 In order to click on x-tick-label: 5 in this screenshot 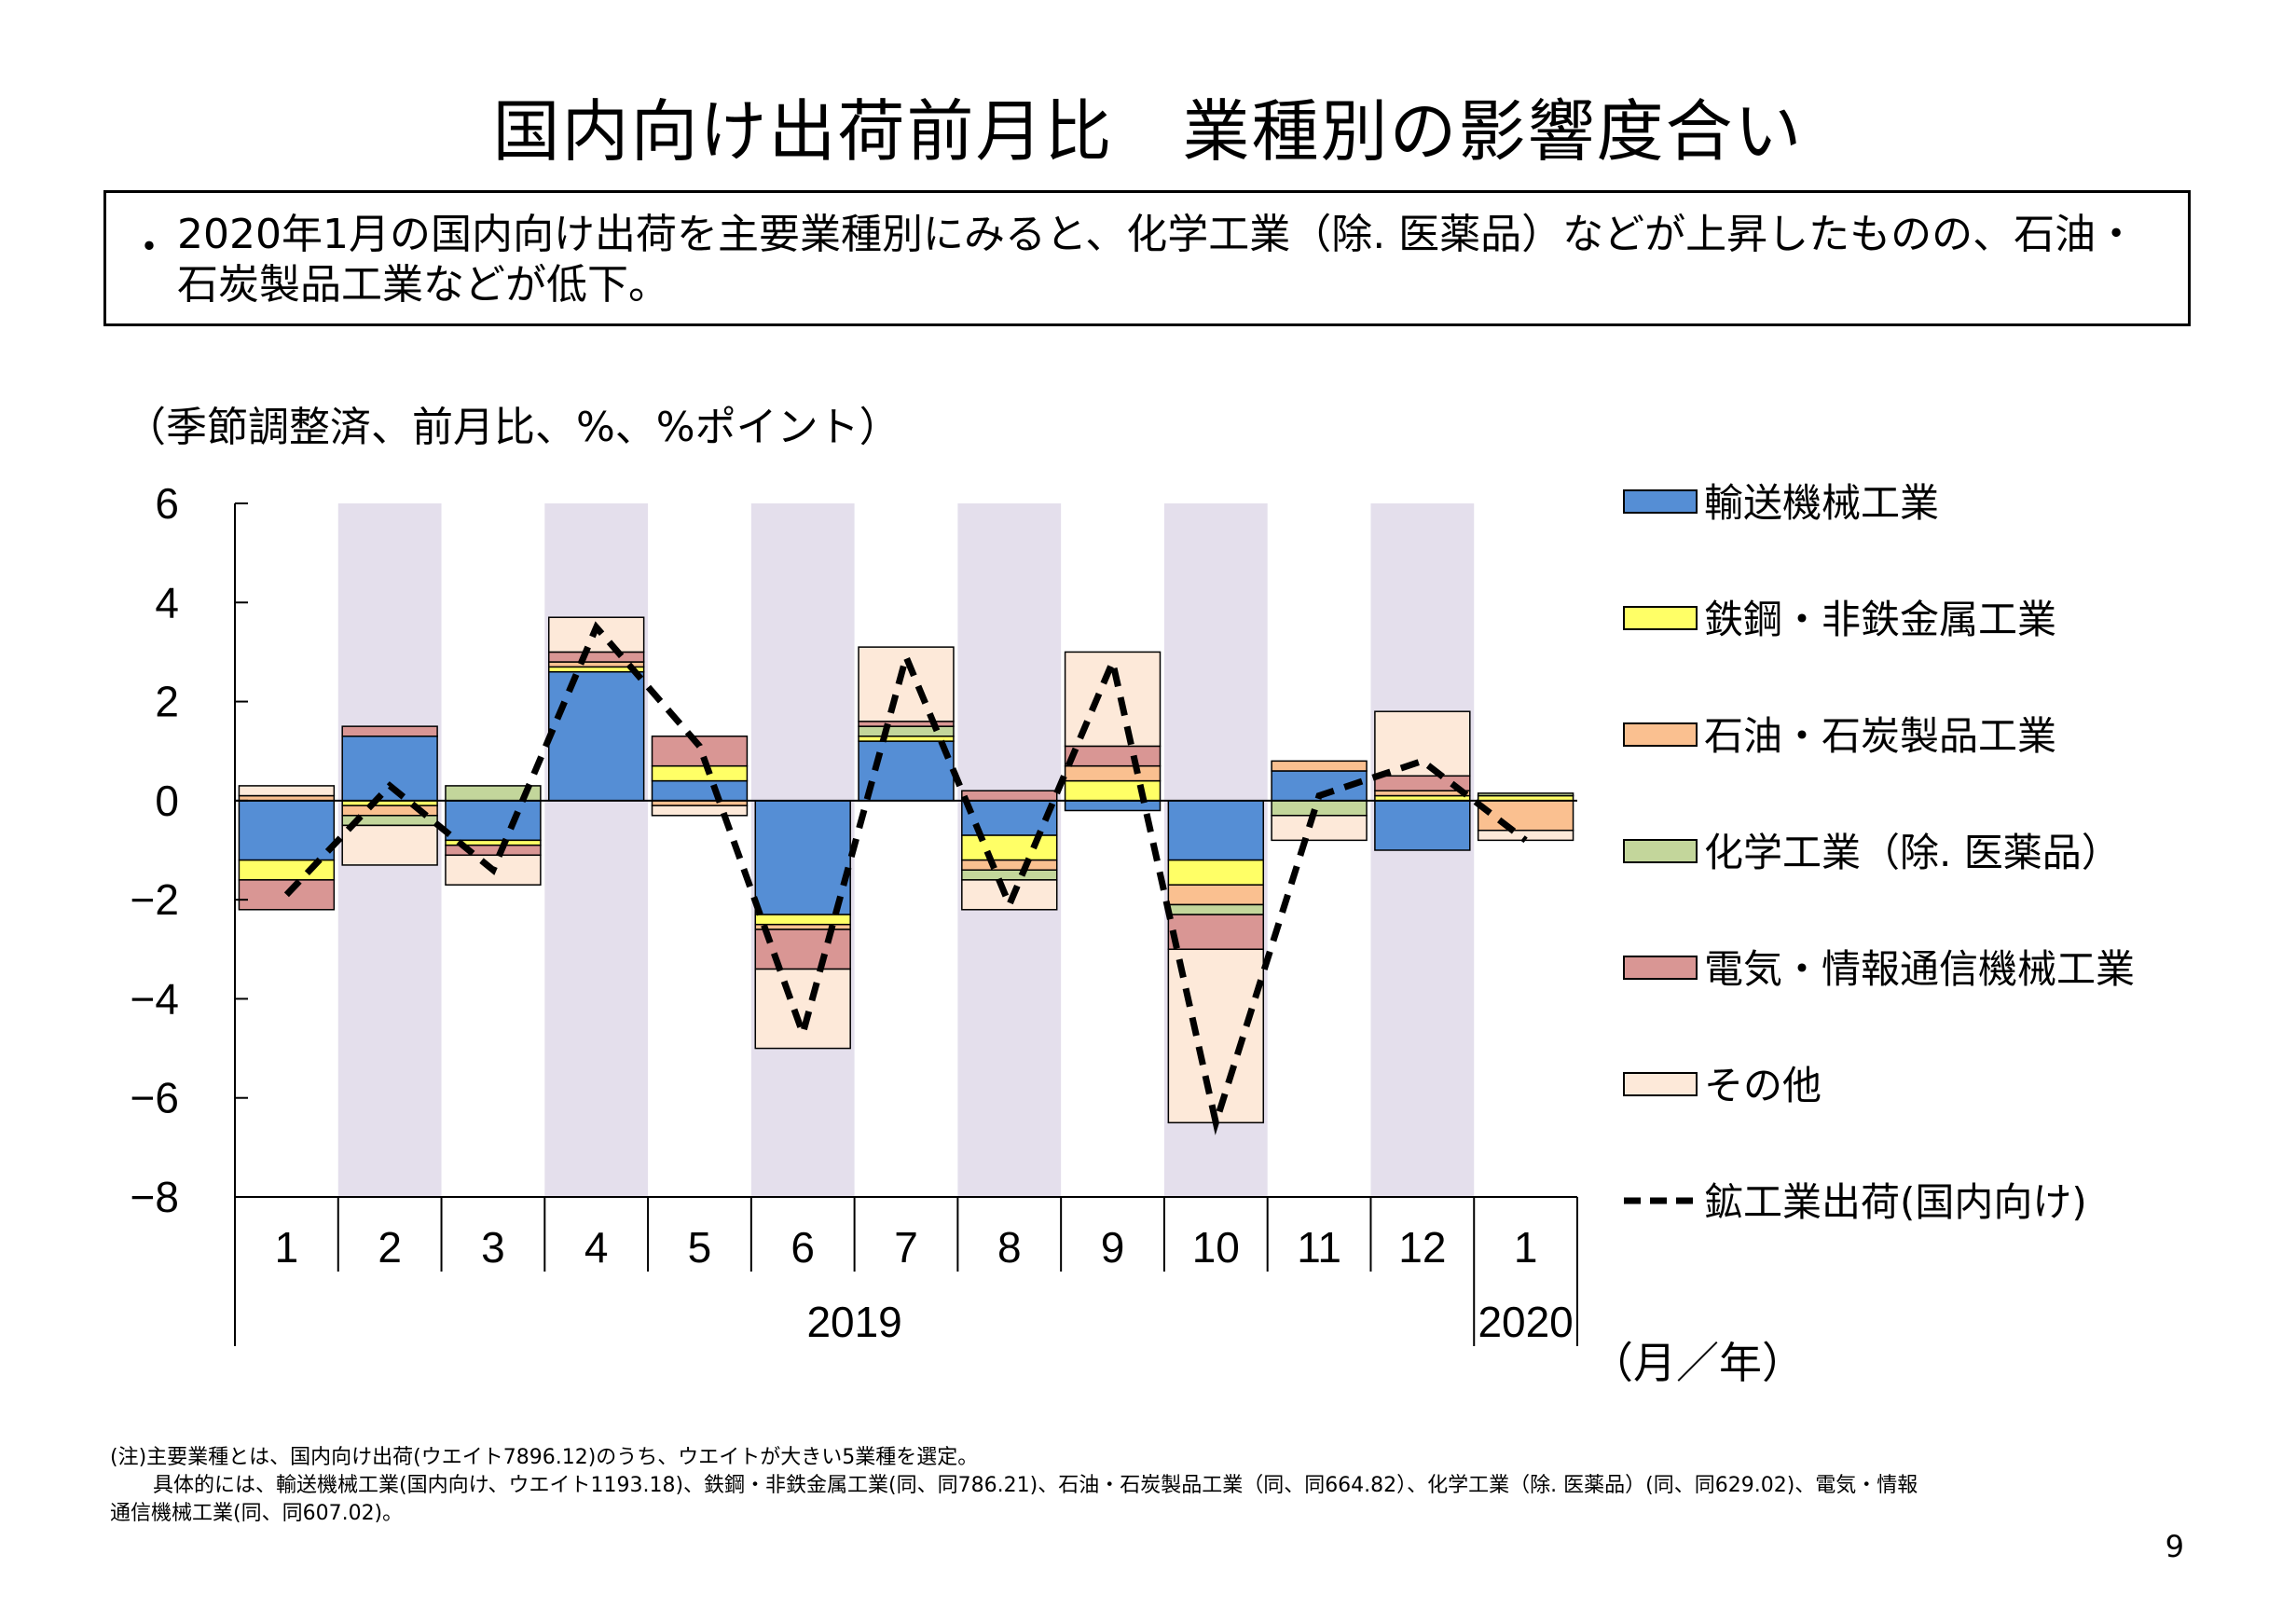, I will do `click(700, 1247)`.